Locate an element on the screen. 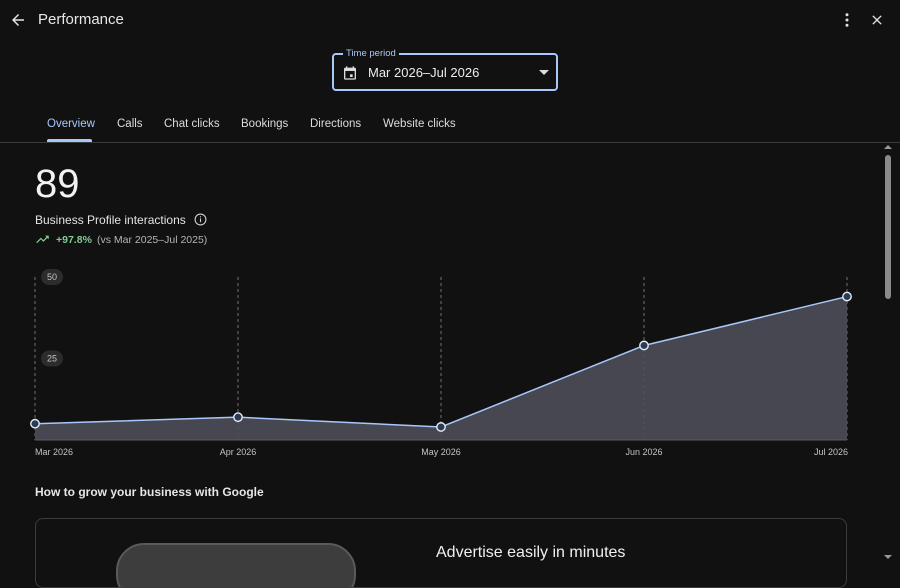 The image size is (900, 588). tab-directions: Directions is located at coordinates (336, 124).